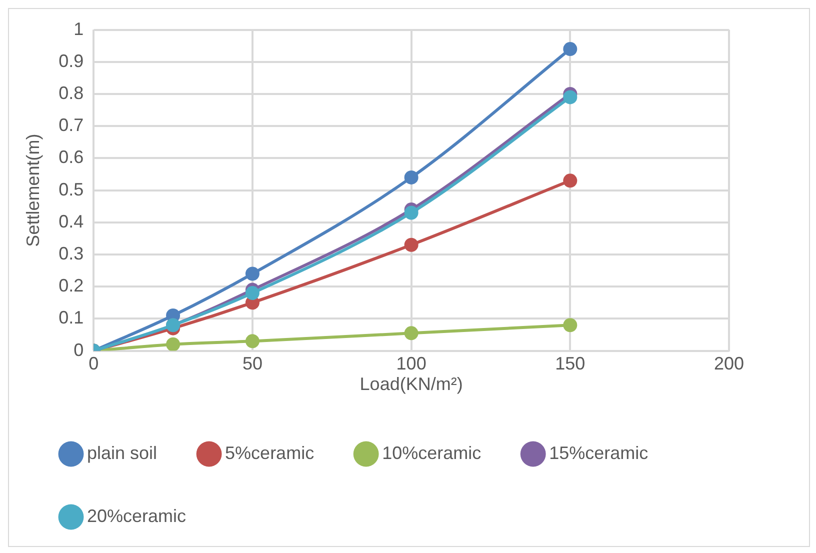  Describe the element at coordinates (71, 286) in the screenshot. I see `y-tick-label: 0.2` at that location.